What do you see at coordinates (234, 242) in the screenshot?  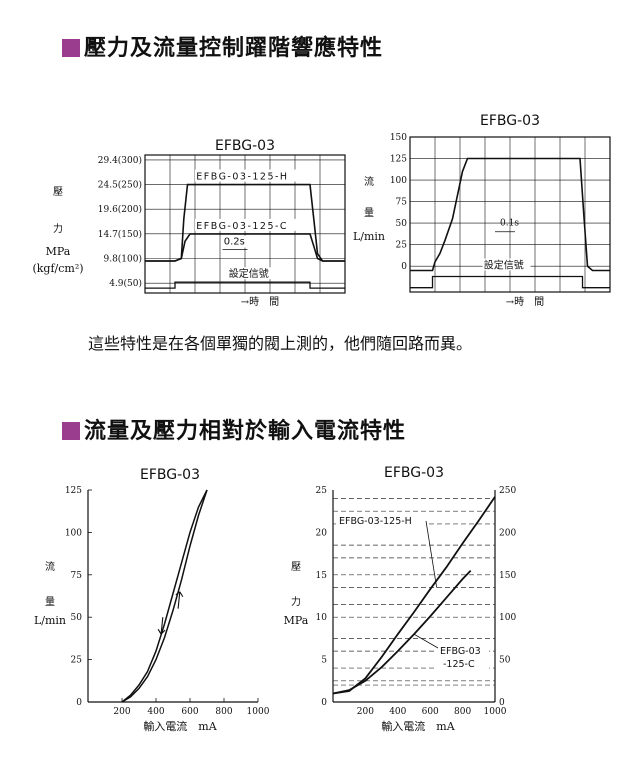 I see `time-marker-label: 0.2s` at bounding box center [234, 242].